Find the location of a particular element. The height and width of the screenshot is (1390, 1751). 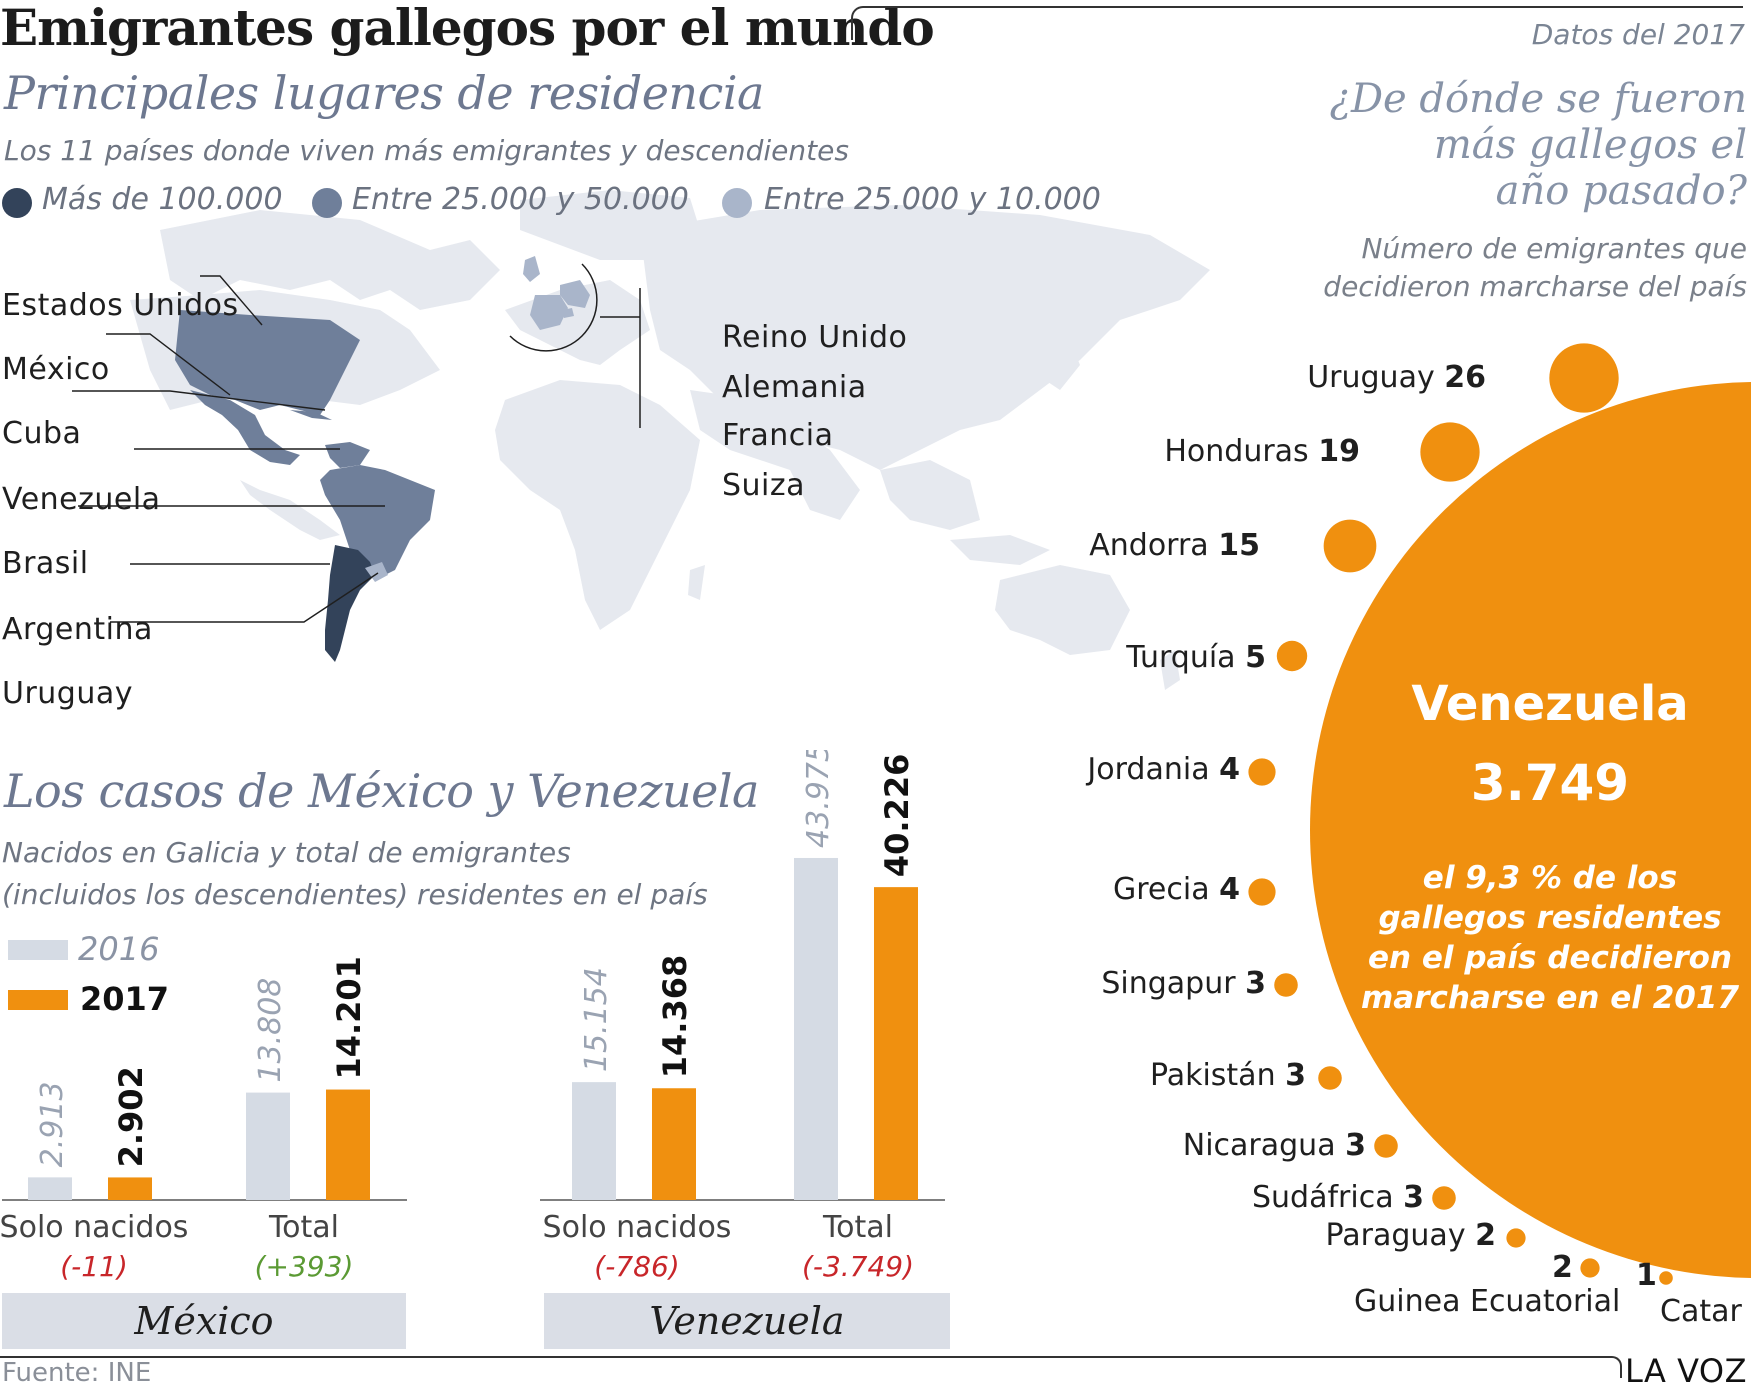

bubble-country: Grecia is located at coordinates (1161, 889).